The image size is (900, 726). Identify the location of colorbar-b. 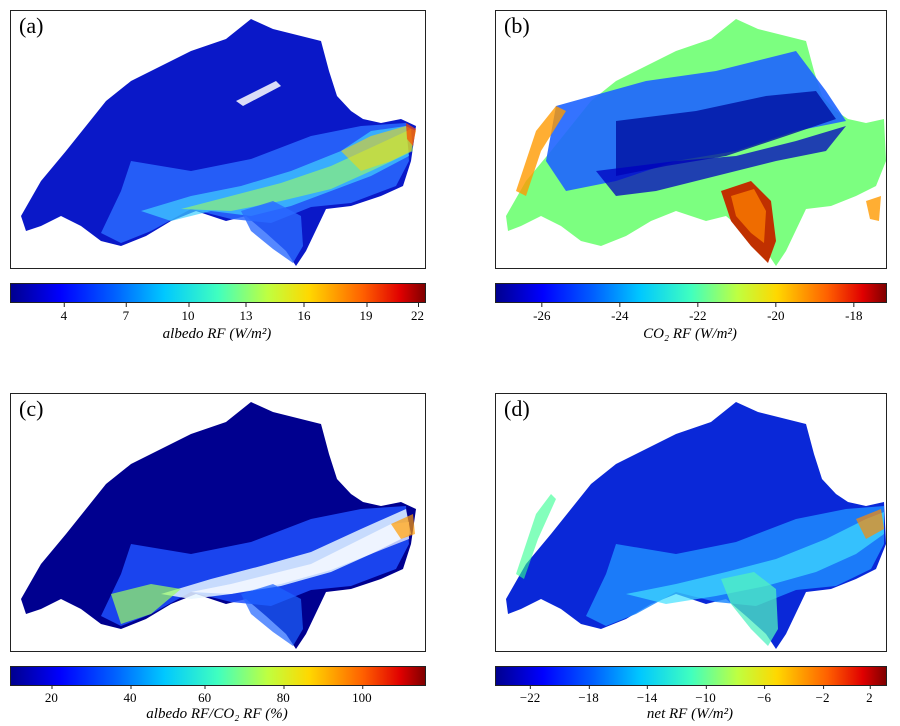
(691, 293).